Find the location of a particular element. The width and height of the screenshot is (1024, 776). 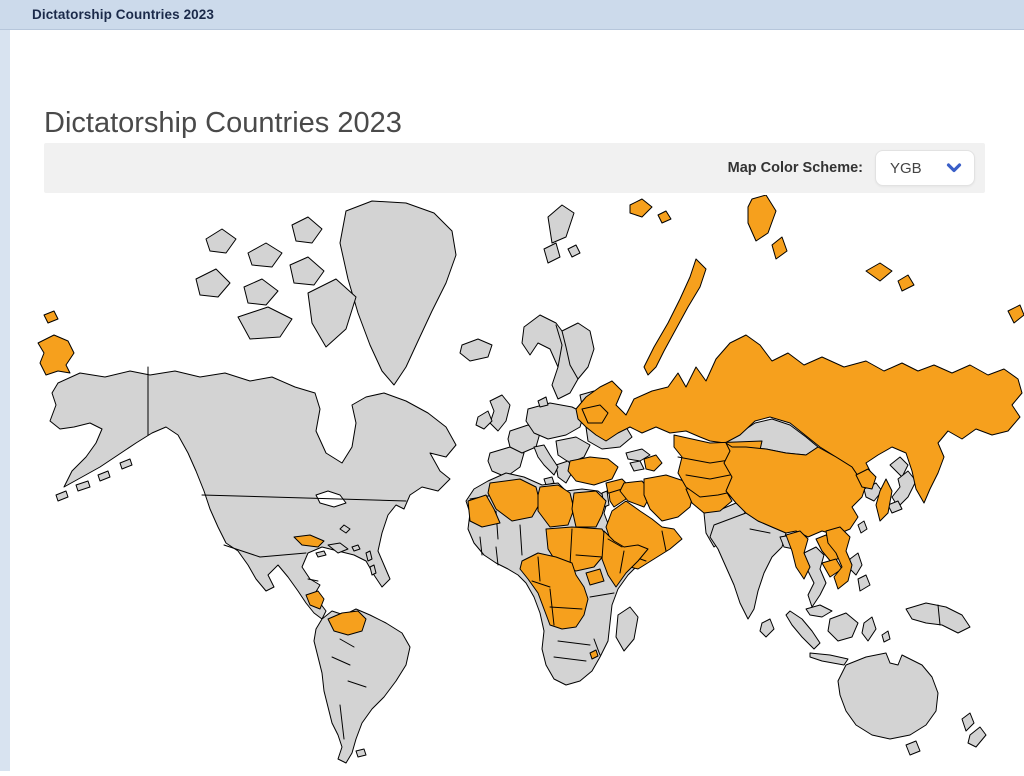

map-country-borneo is located at coordinates (843, 627).